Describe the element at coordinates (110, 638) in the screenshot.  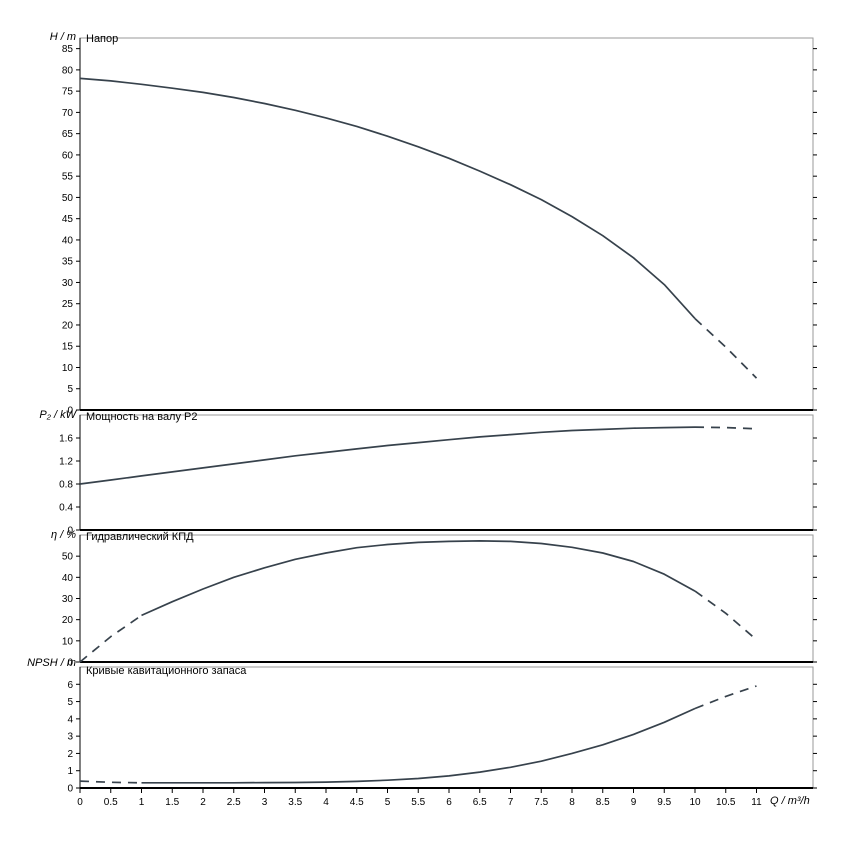
I see `efficiency-curve-dashed-left` at that location.